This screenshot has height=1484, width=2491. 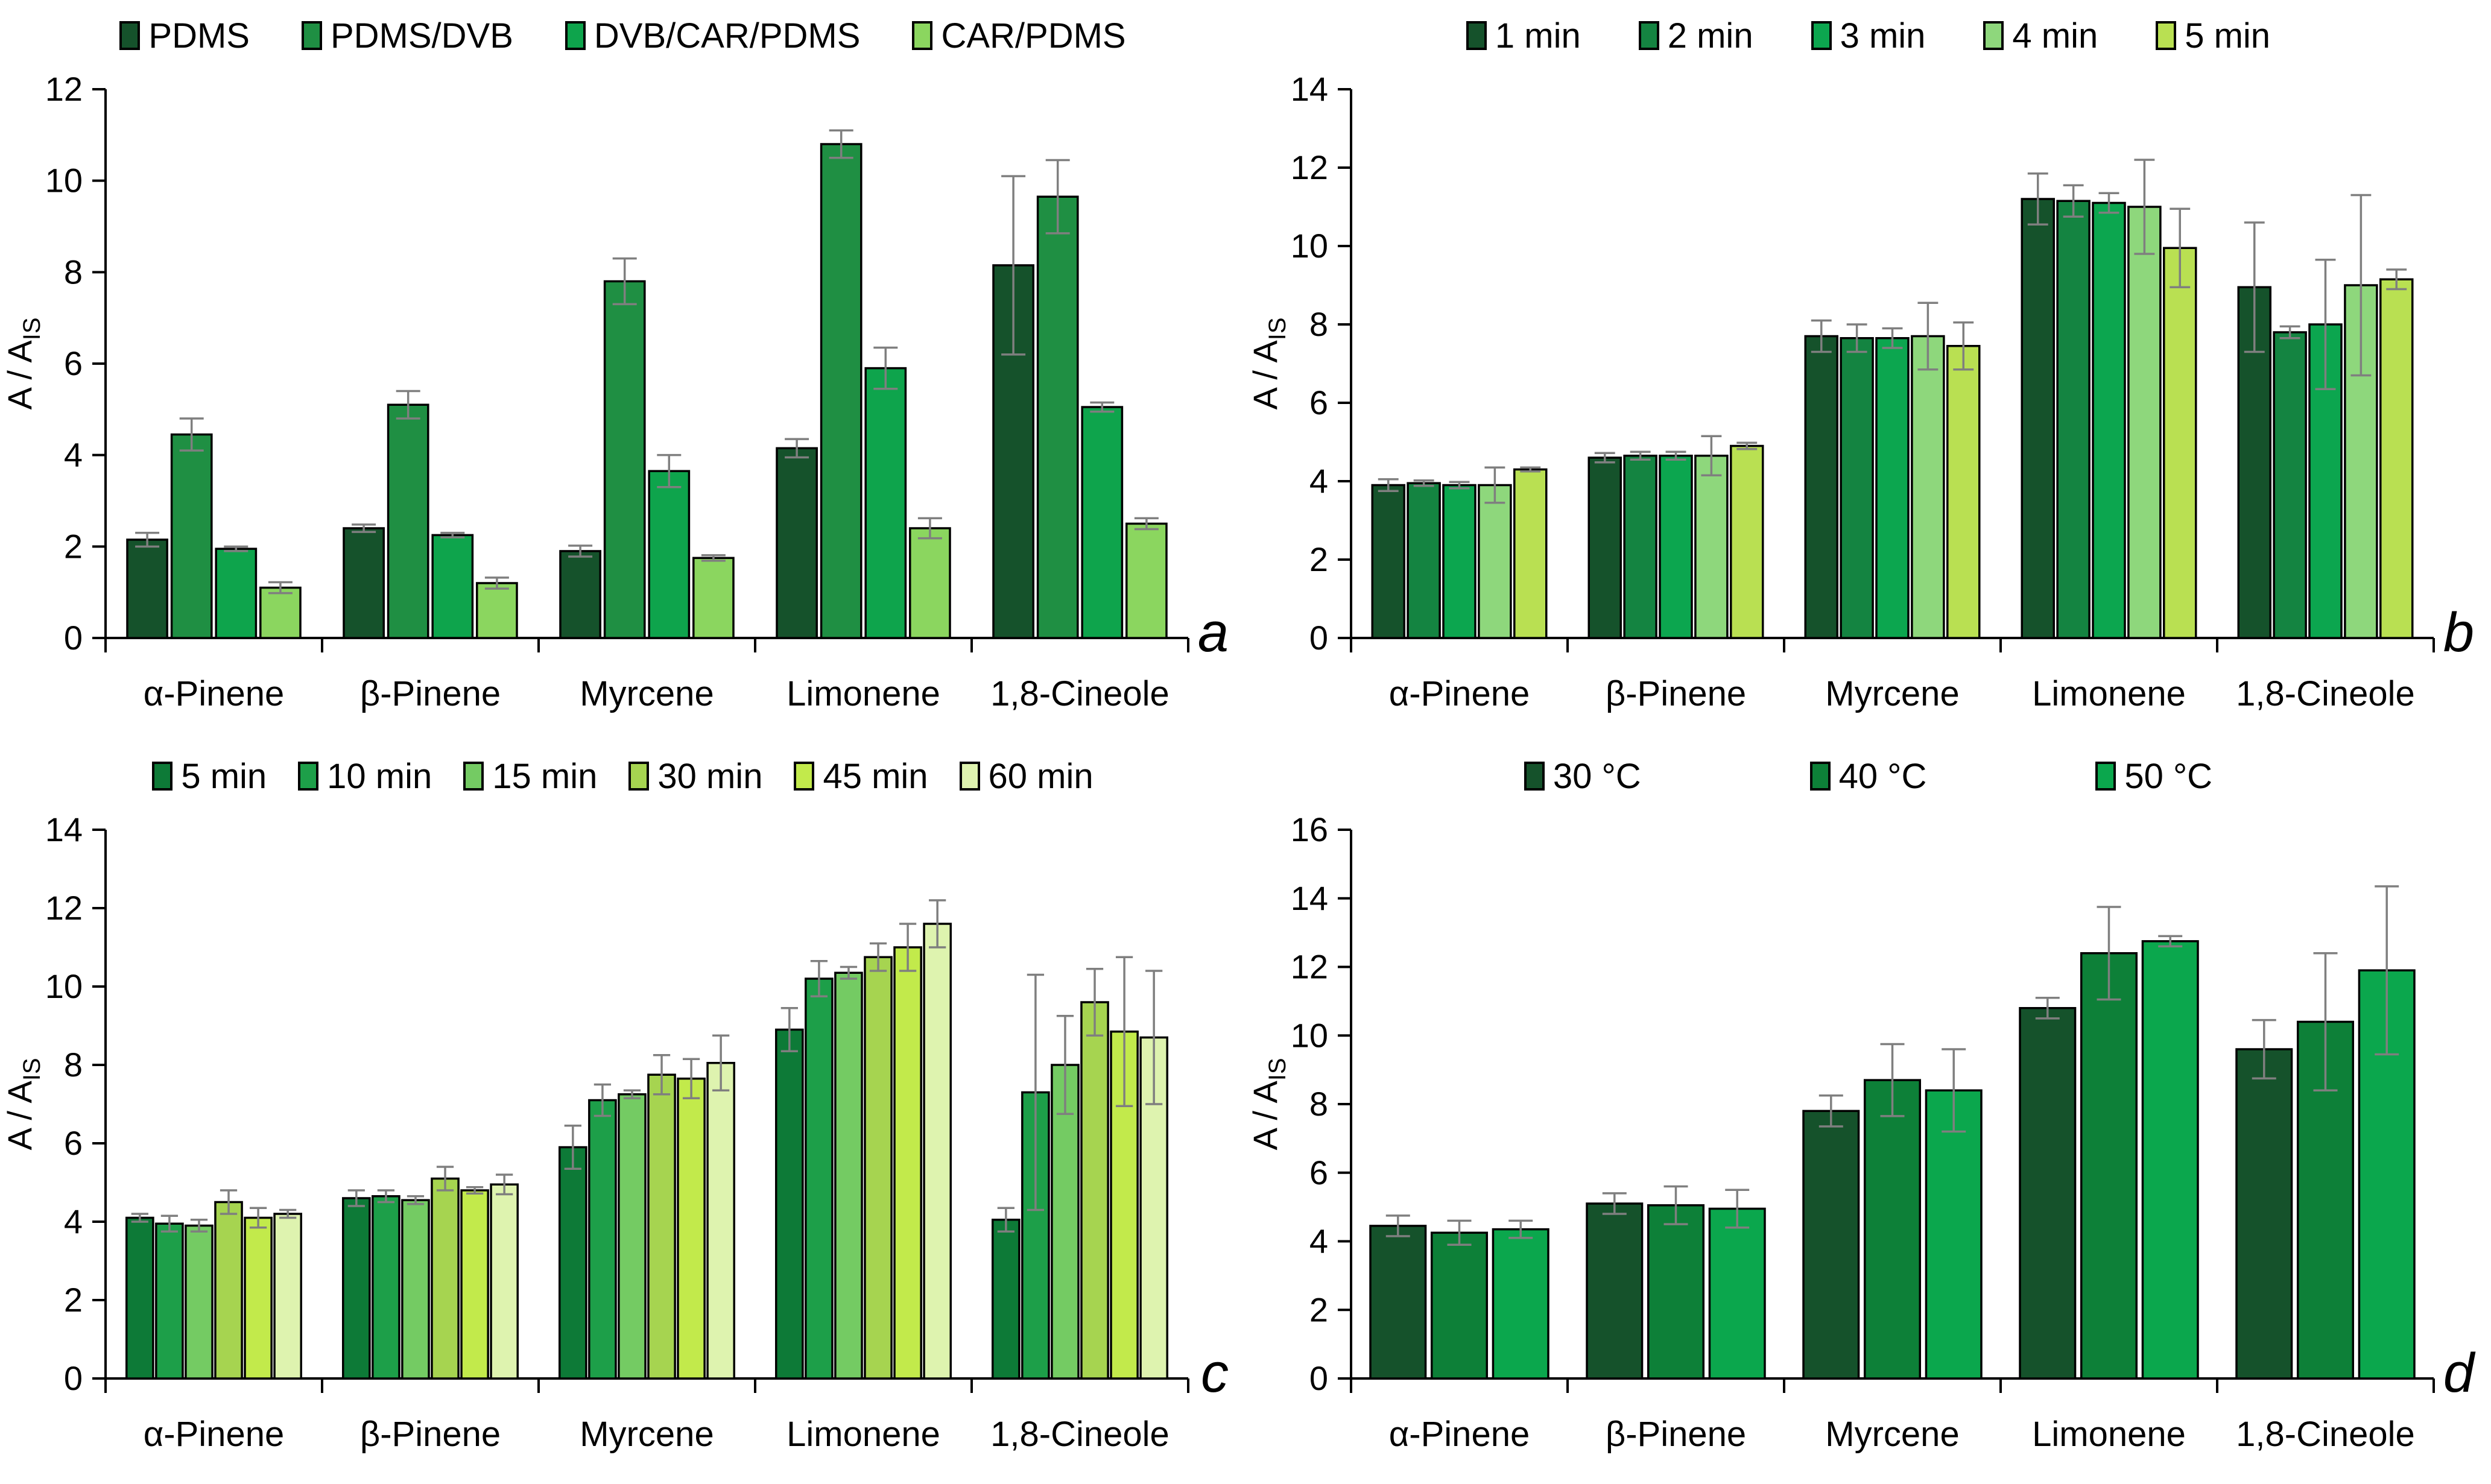 I want to click on category-label: β-Pinene, so click(x=1676, y=693).